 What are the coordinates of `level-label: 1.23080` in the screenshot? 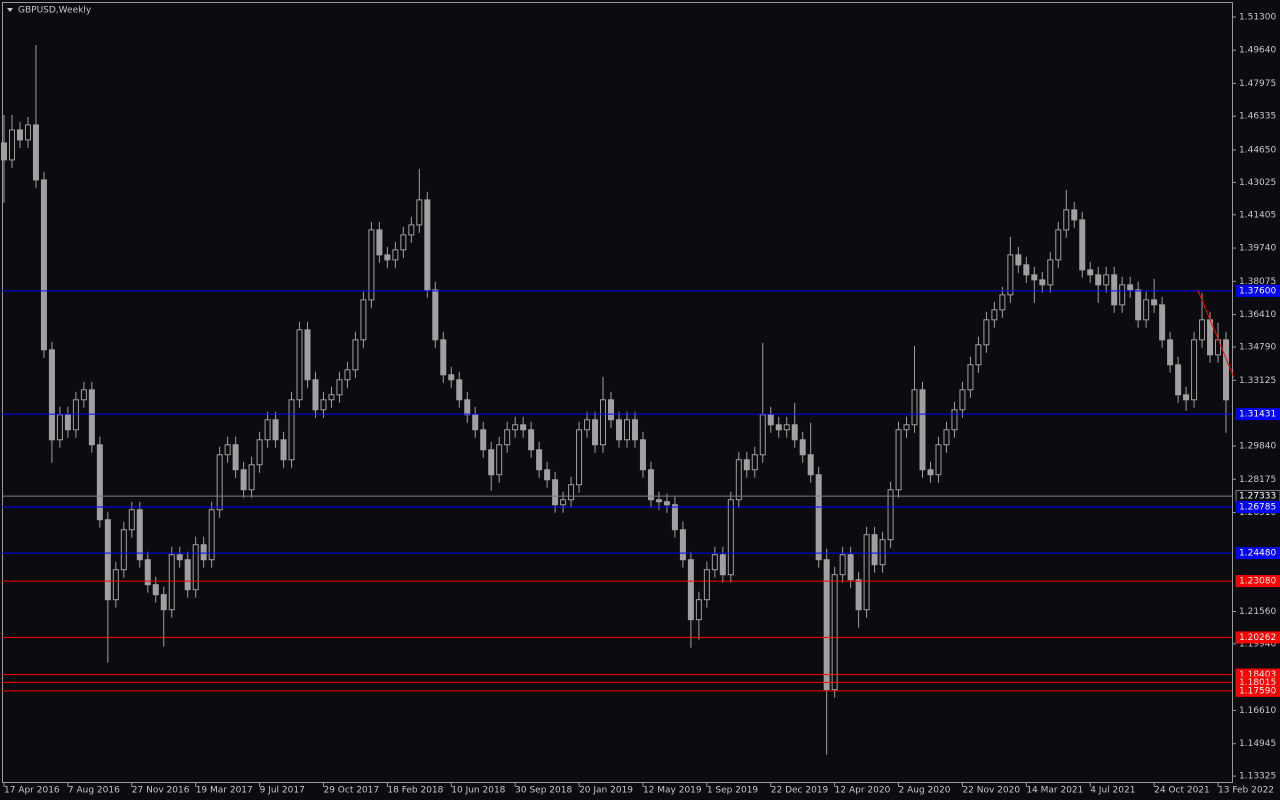 It's located at (1257, 582).